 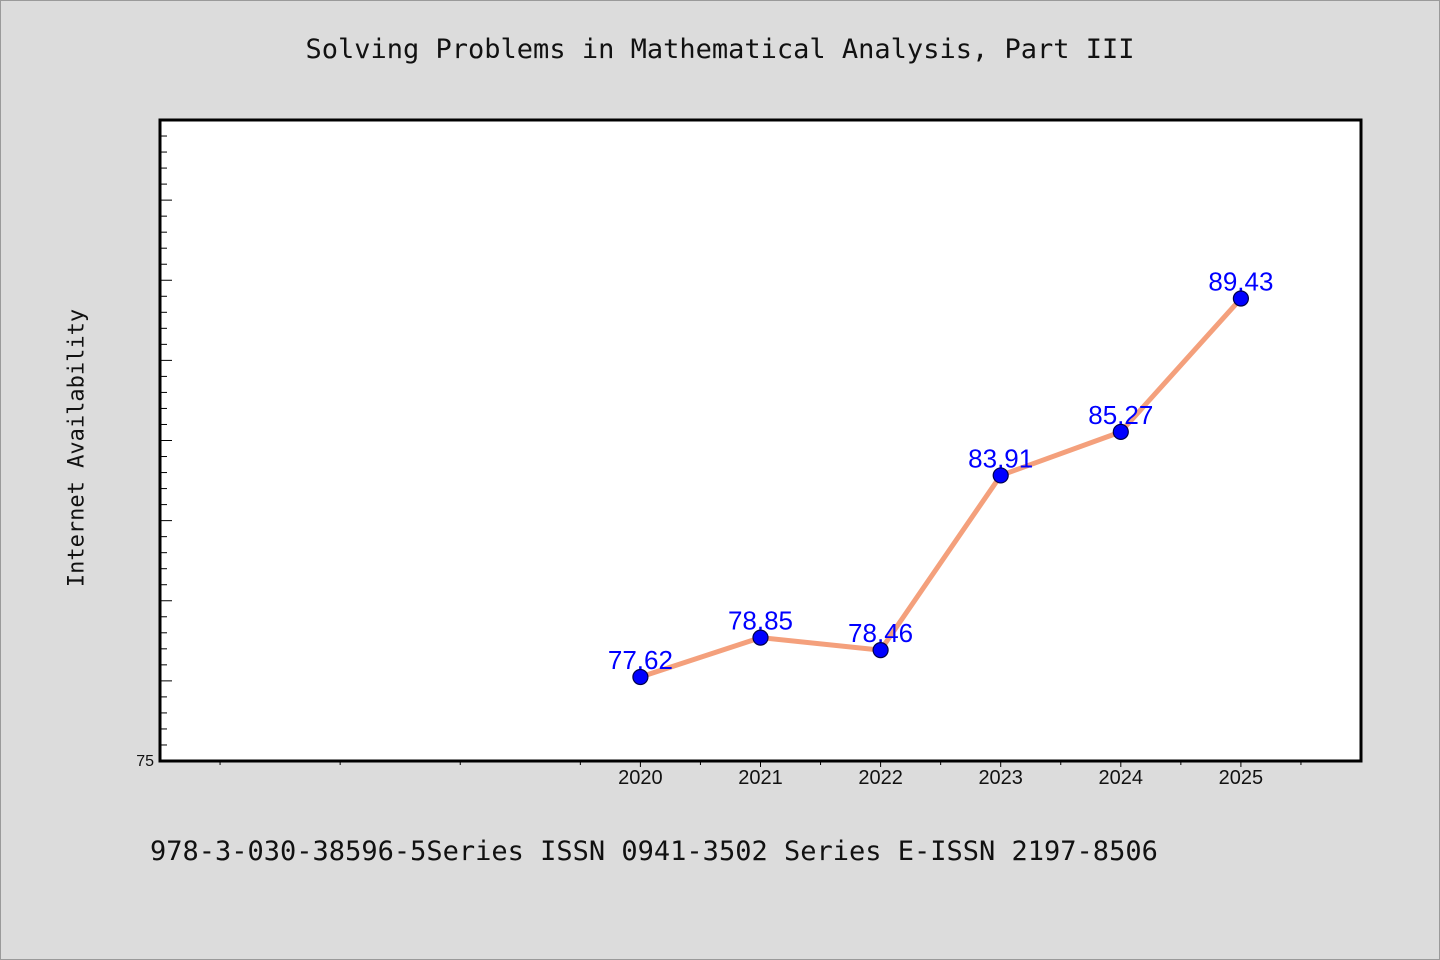 What do you see at coordinates (1000, 778) in the screenshot?
I see `x-tick-label: 2023` at bounding box center [1000, 778].